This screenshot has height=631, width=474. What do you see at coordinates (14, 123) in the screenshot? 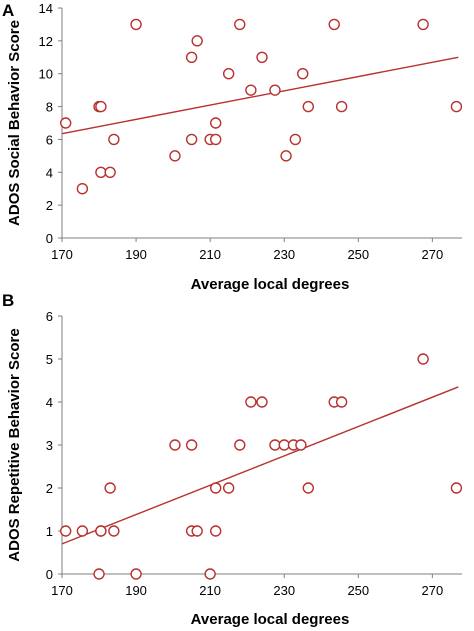
I see `y-axis-title-a: ADOS Social Behavior Score` at bounding box center [14, 123].